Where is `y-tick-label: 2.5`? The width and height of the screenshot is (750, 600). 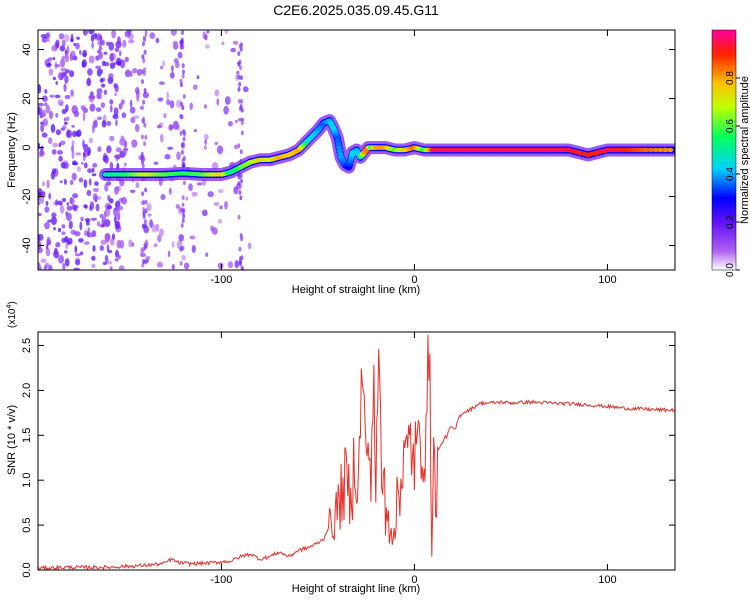
y-tick-label: 2.5 is located at coordinates (27, 345).